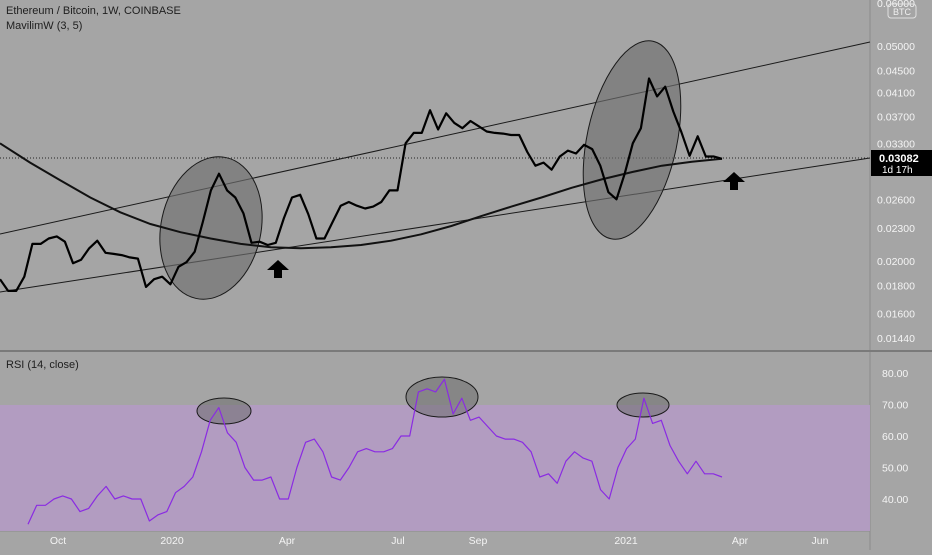  I want to click on currency-badge: BTC, so click(902, 12).